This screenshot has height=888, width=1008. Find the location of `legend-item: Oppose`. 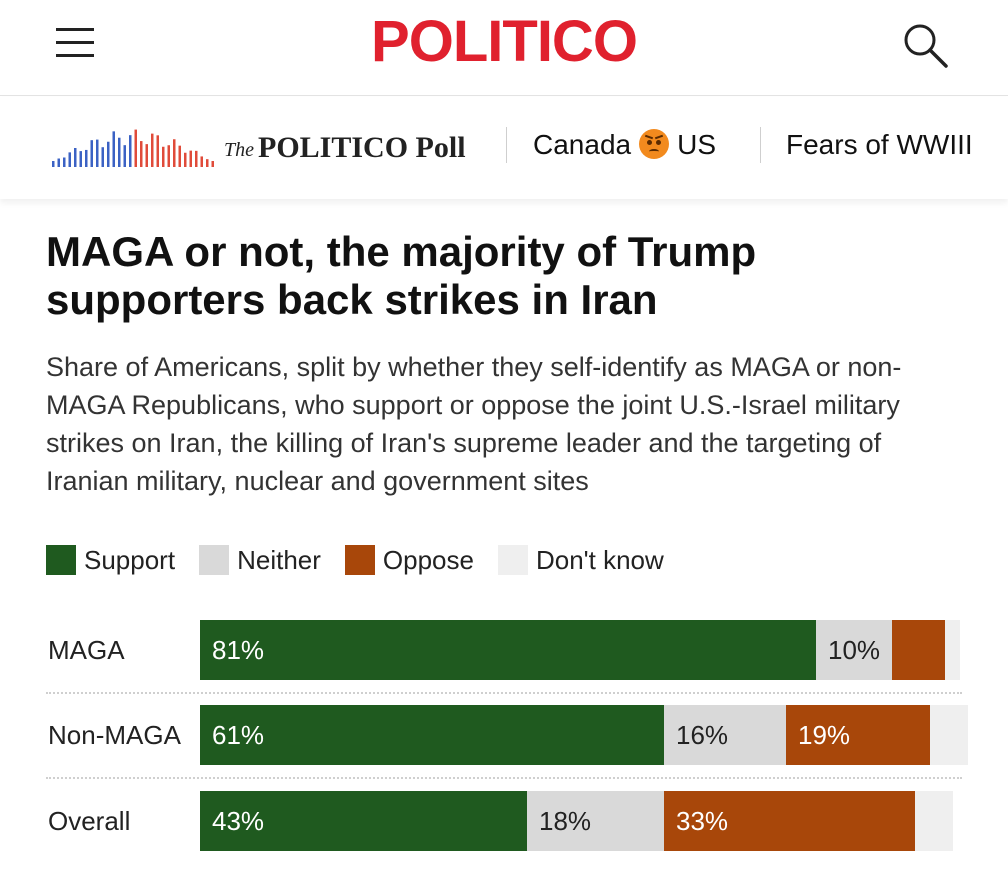

legend-item: Oppose is located at coordinates (409, 560).